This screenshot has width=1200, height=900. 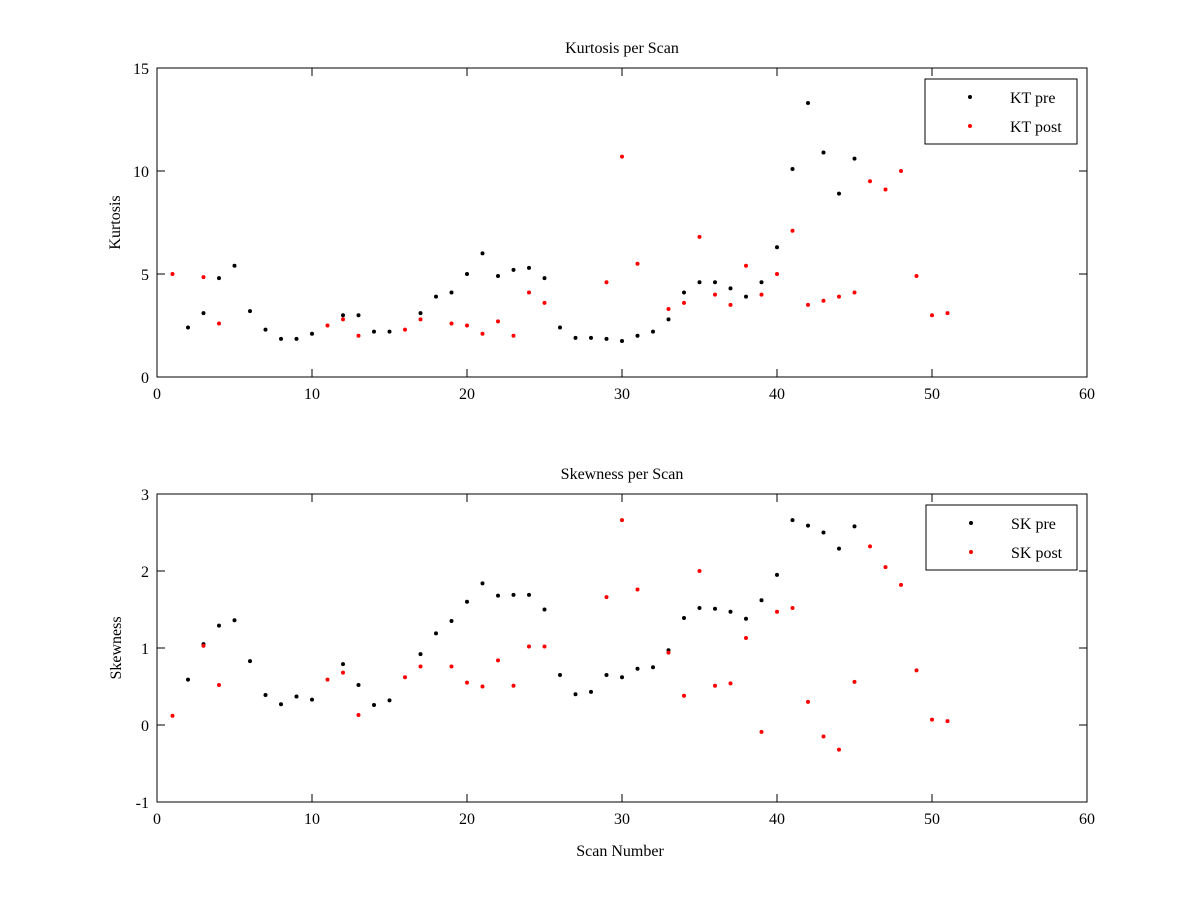 I want to click on kurtosis-x-tick-label: 20, so click(x=467, y=394).